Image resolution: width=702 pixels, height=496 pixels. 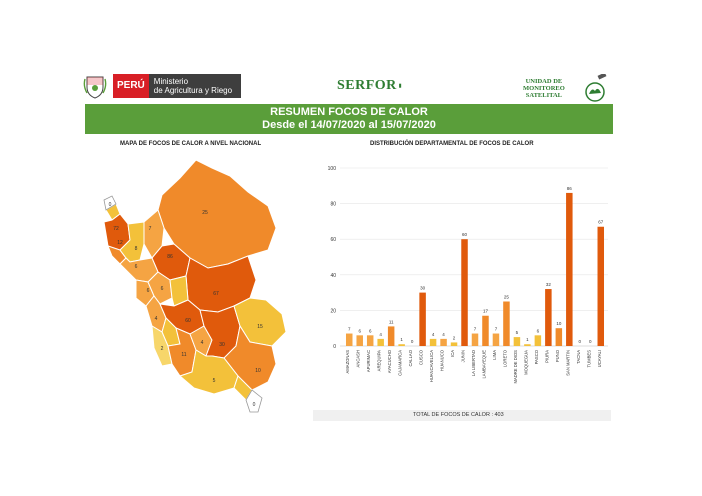 I want to click on bar-value-label: 2, so click(x=454, y=337).